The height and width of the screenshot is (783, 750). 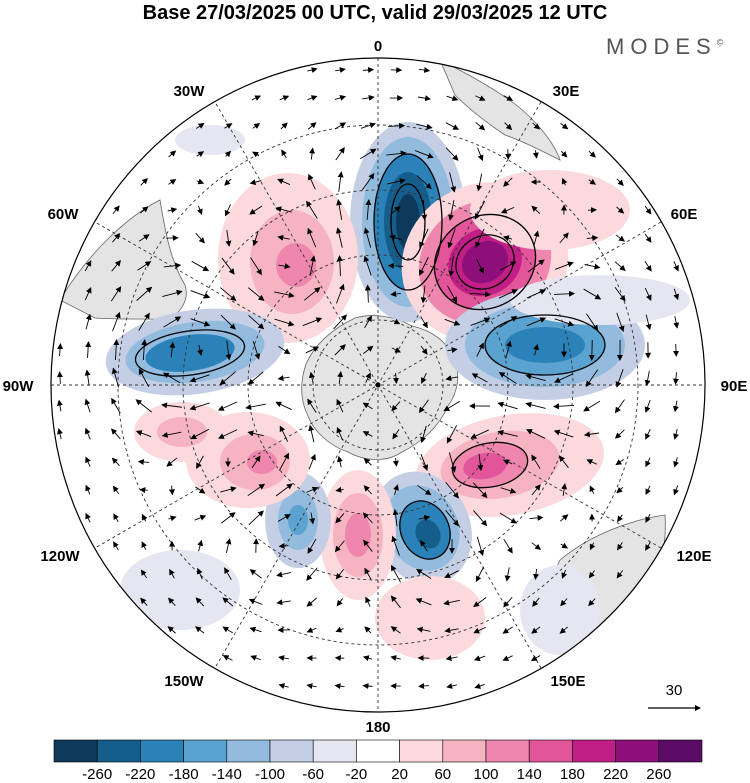 I want to click on colorbar-tick-label: -220, so click(x=140, y=774).